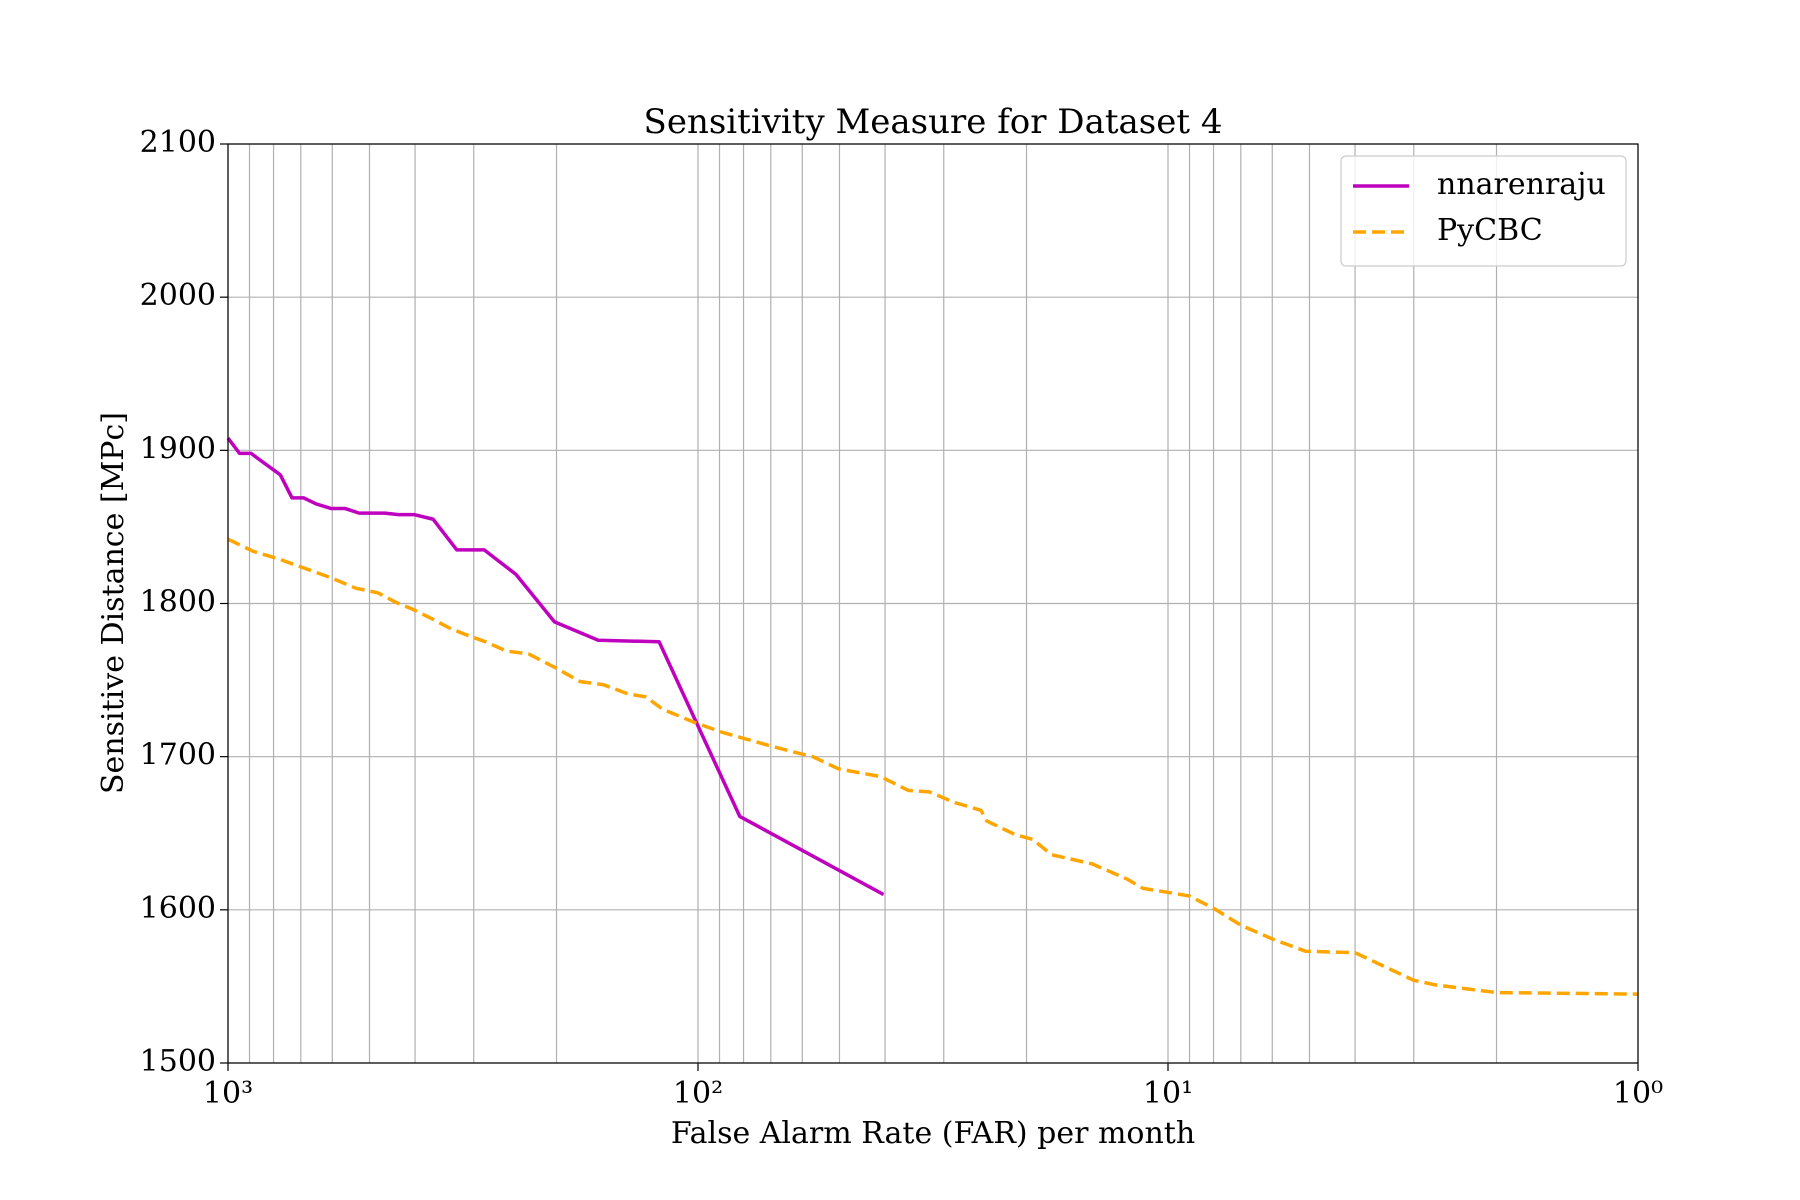 Image resolution: width=1800 pixels, height=1200 pixels. What do you see at coordinates (1483, 211) in the screenshot?
I see `legend-box` at bounding box center [1483, 211].